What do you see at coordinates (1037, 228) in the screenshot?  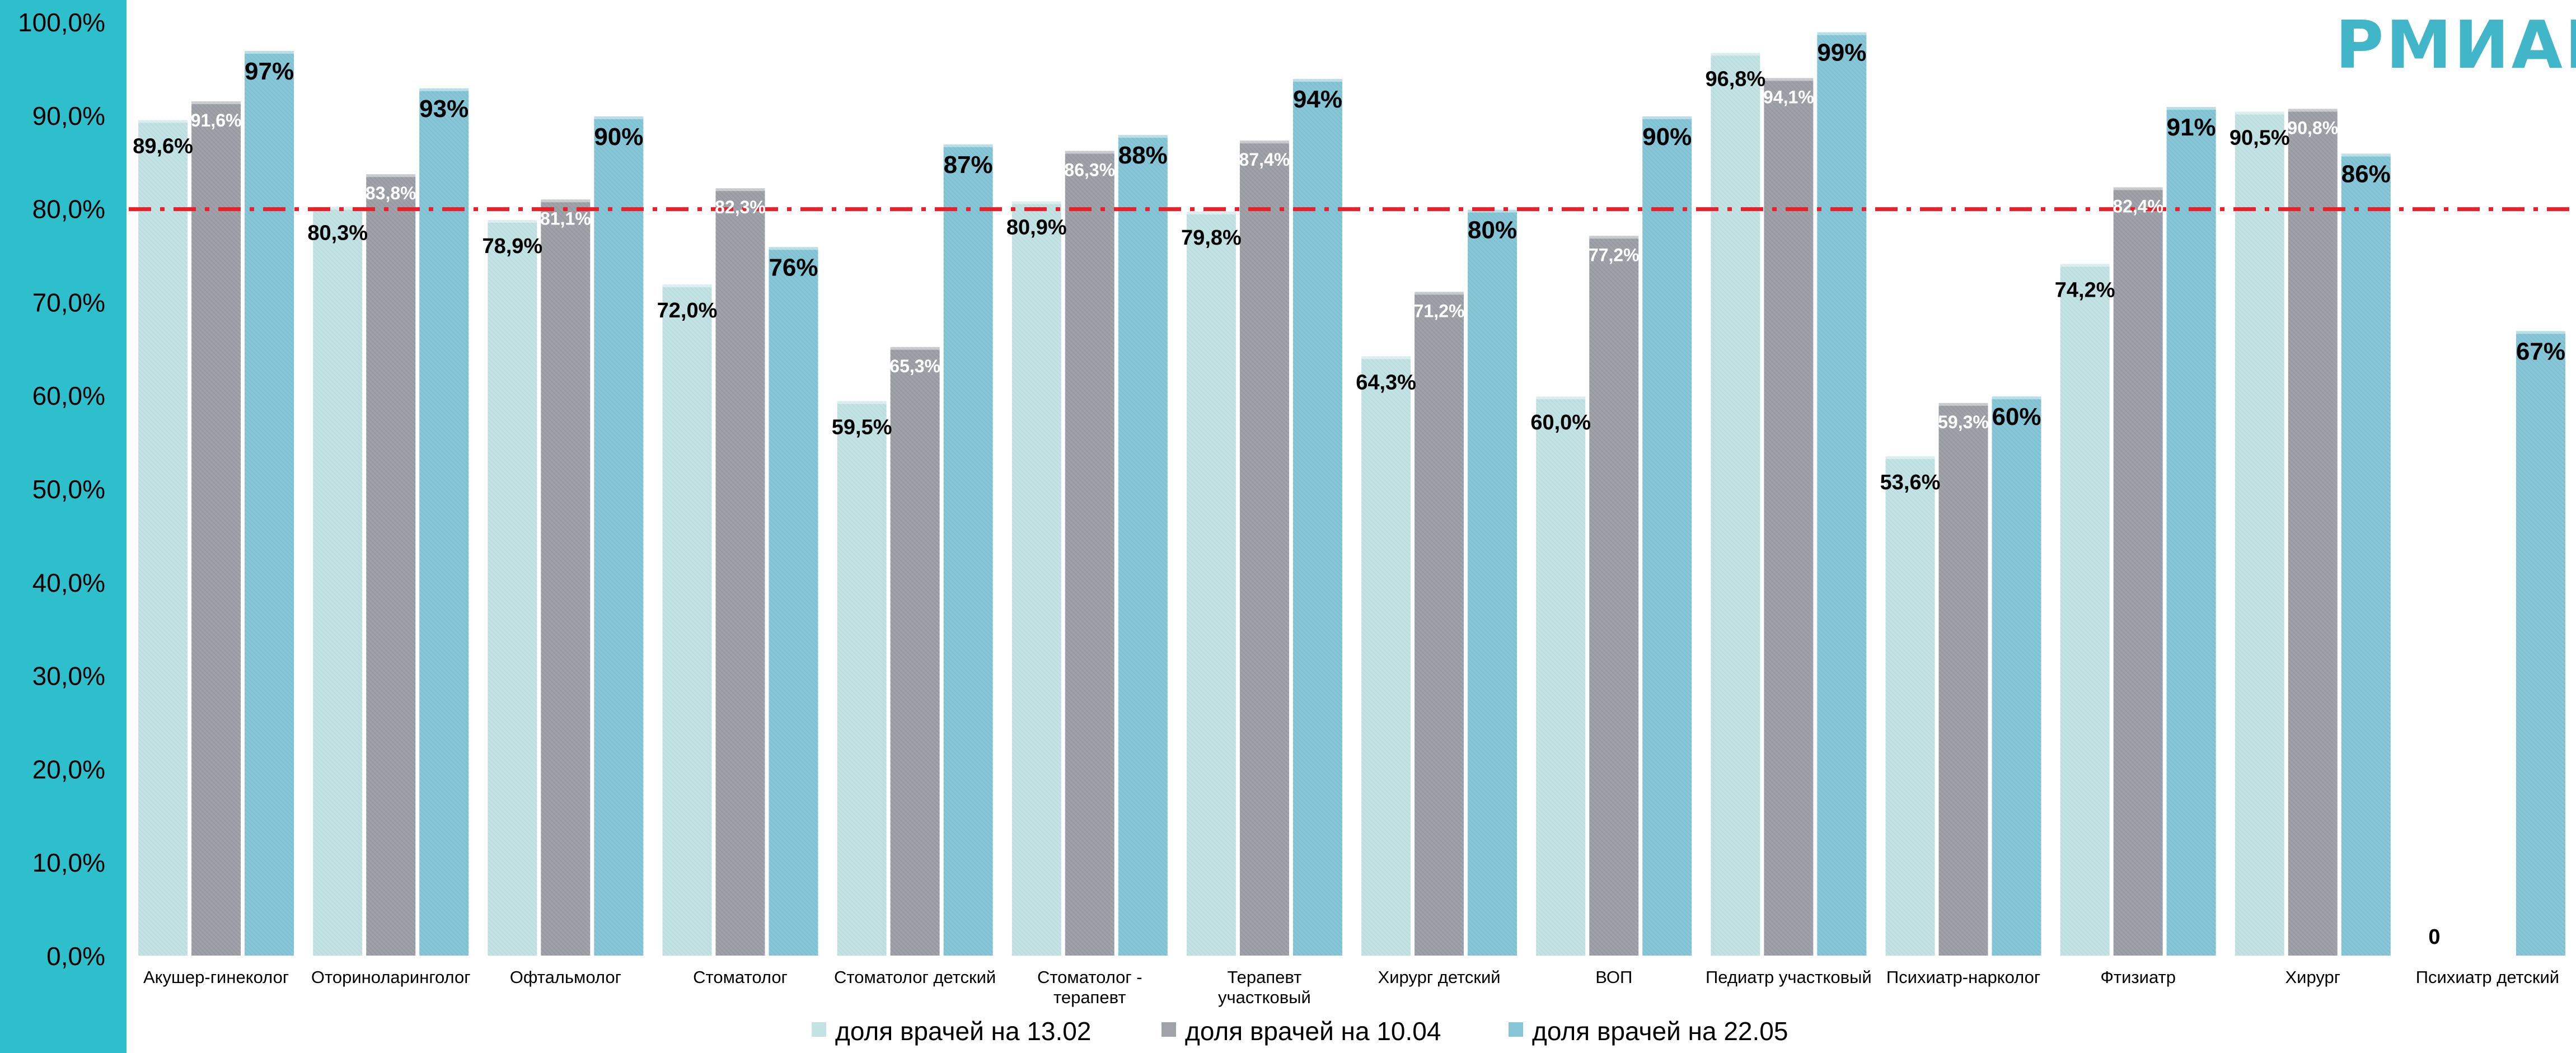 I see `data-label-series-1: 80,9%` at bounding box center [1037, 228].